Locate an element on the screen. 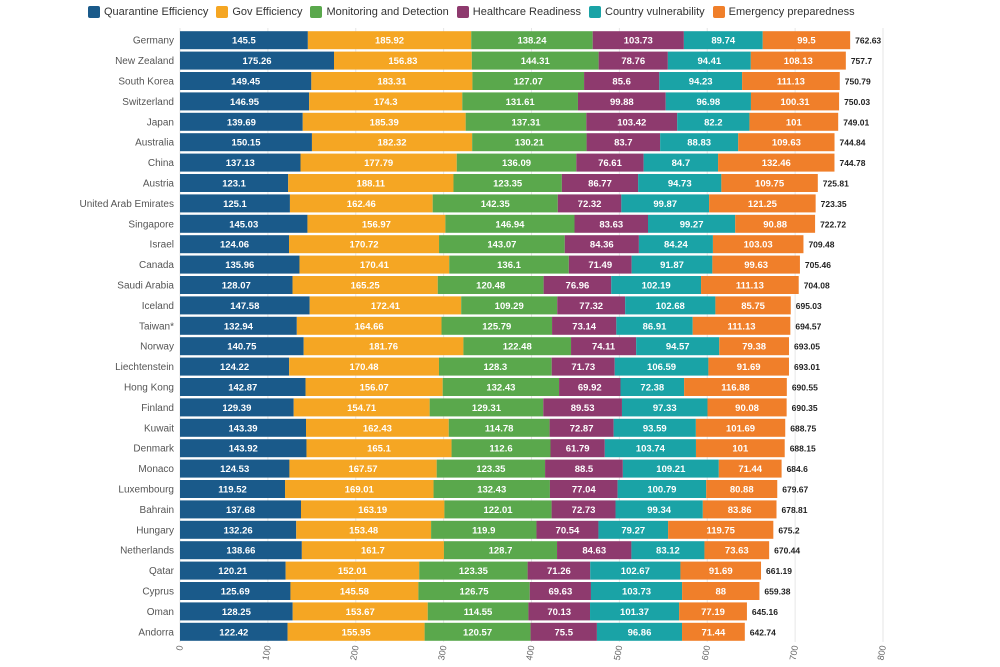 This screenshot has height=667, width=1000. total-label-australia: 744.84 is located at coordinates (853, 143).